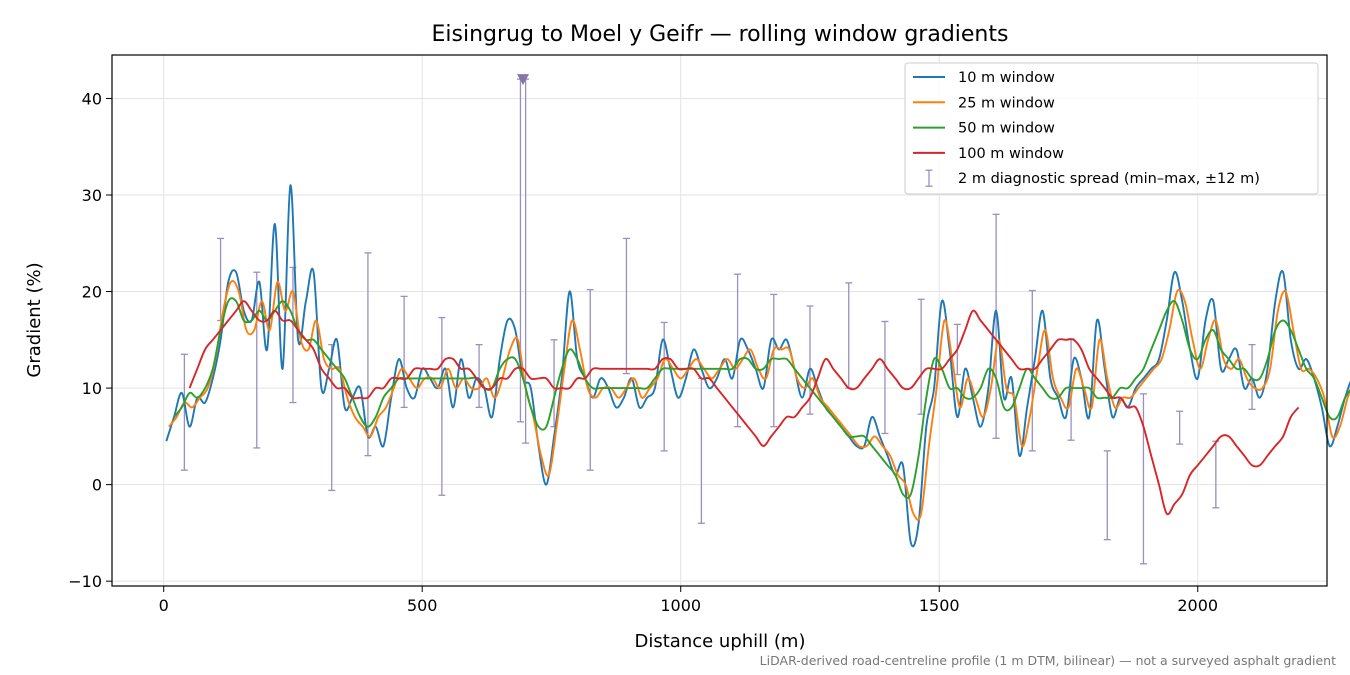 Image resolution: width=1350 pixels, height=675 pixels. Describe the element at coordinates (85, 581) in the screenshot. I see `y-tick-label: −10` at that location.